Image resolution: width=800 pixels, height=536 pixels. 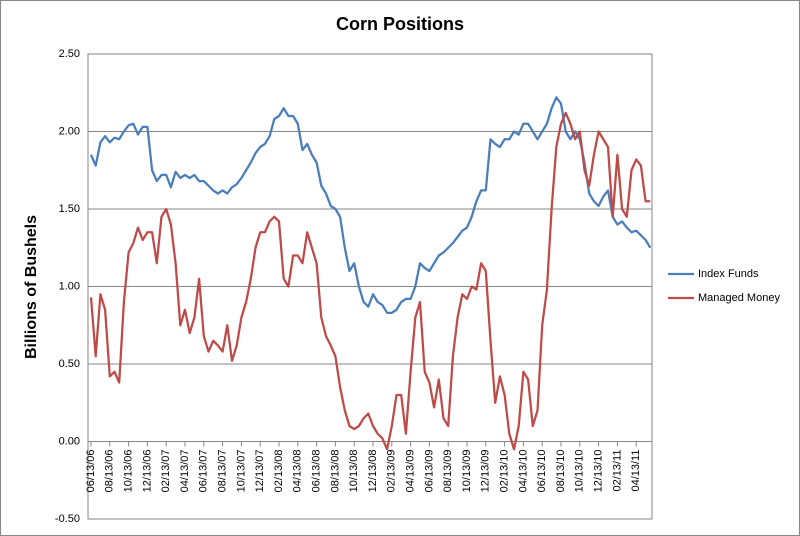 I want to click on x-tick-label: 06/13/09, so click(x=429, y=471).